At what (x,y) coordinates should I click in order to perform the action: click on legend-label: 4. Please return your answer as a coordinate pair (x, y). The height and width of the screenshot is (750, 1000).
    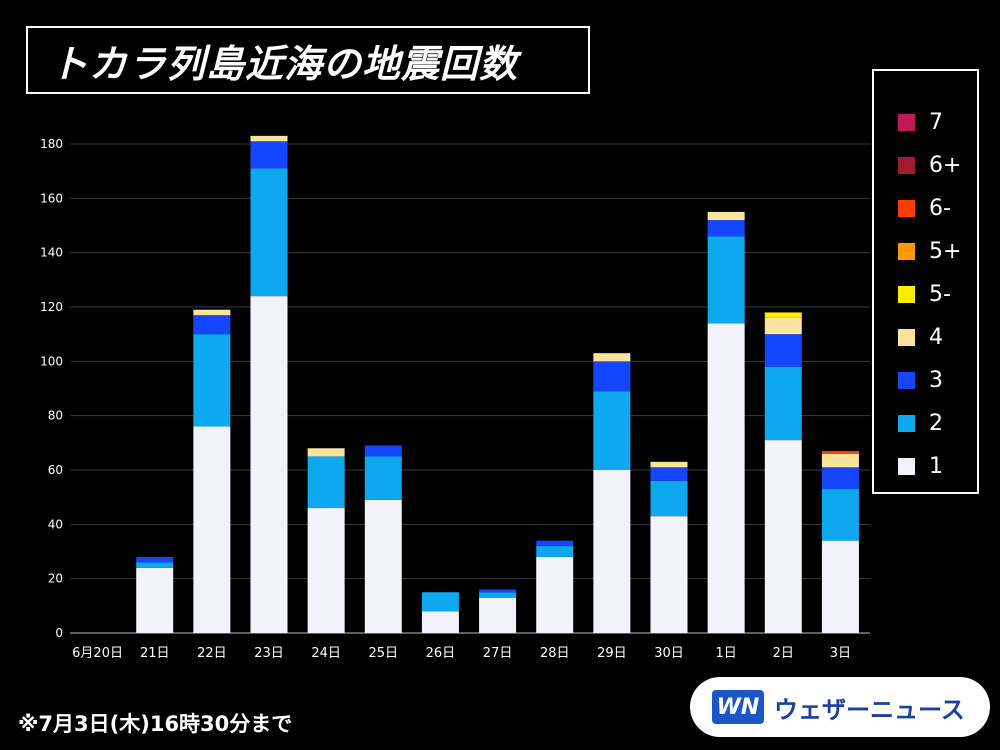
    Looking at the image, I should click on (936, 337).